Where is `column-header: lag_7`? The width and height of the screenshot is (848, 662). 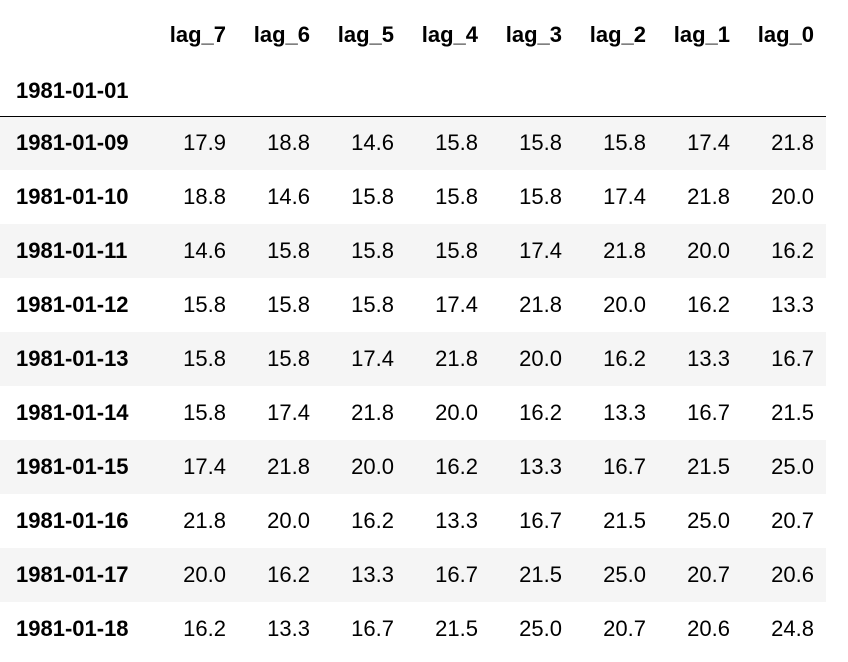 column-header: lag_7 is located at coordinates (197, 34).